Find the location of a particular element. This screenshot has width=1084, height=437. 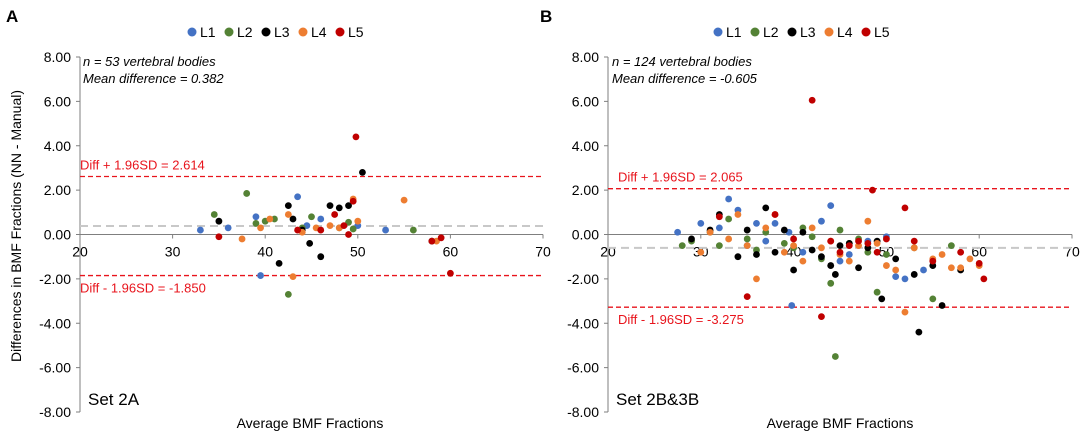

panel-b-legend-label-l4: L4 is located at coordinates (845, 32).